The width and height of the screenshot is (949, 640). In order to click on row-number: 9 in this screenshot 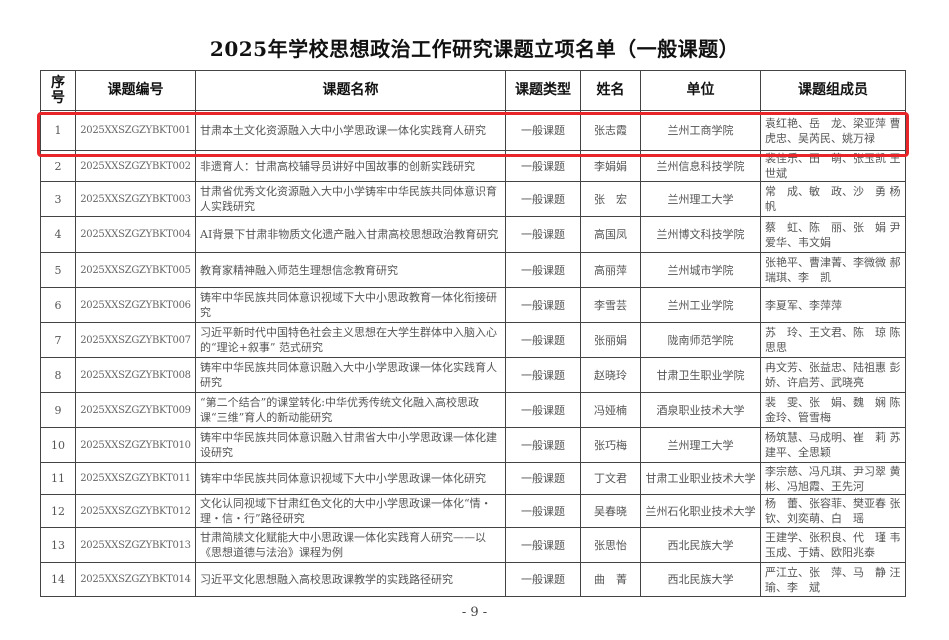, I will do `click(58, 410)`.